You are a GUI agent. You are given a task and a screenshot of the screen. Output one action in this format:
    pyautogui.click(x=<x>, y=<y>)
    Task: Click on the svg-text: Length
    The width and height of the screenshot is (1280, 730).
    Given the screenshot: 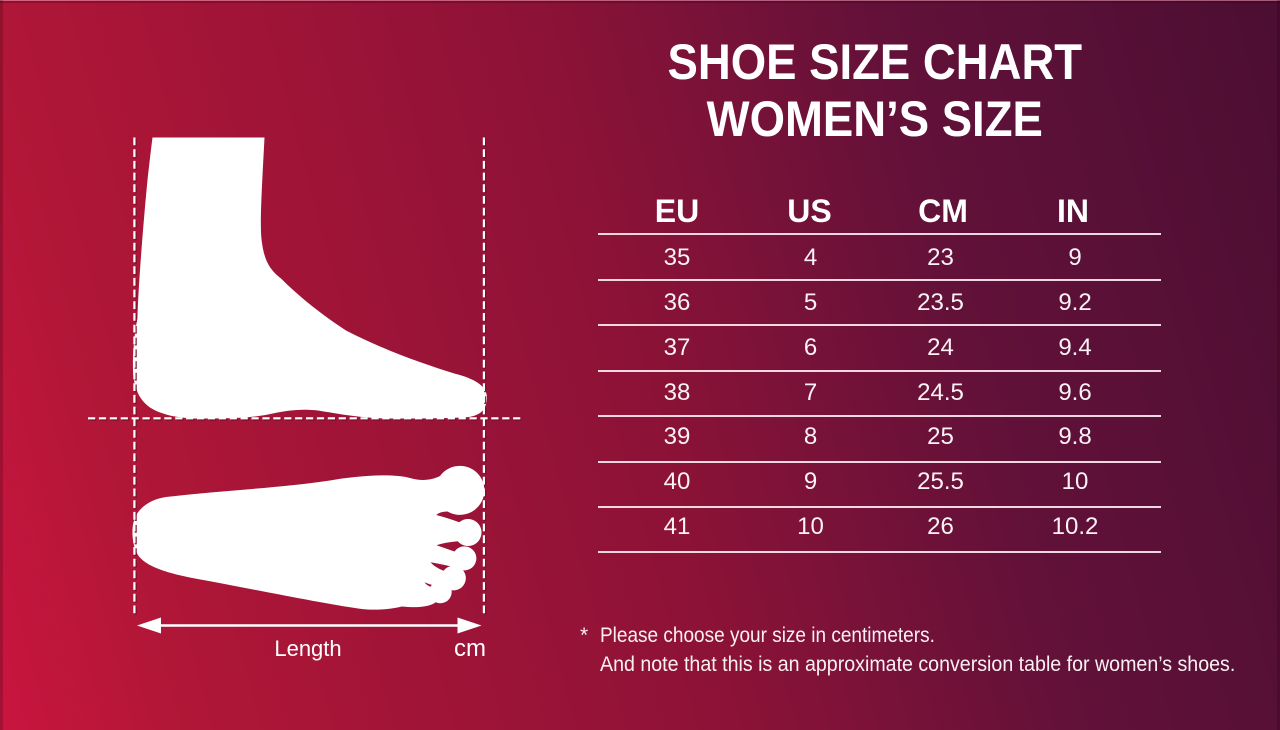 What is the action you would take?
    pyautogui.click(x=307, y=648)
    